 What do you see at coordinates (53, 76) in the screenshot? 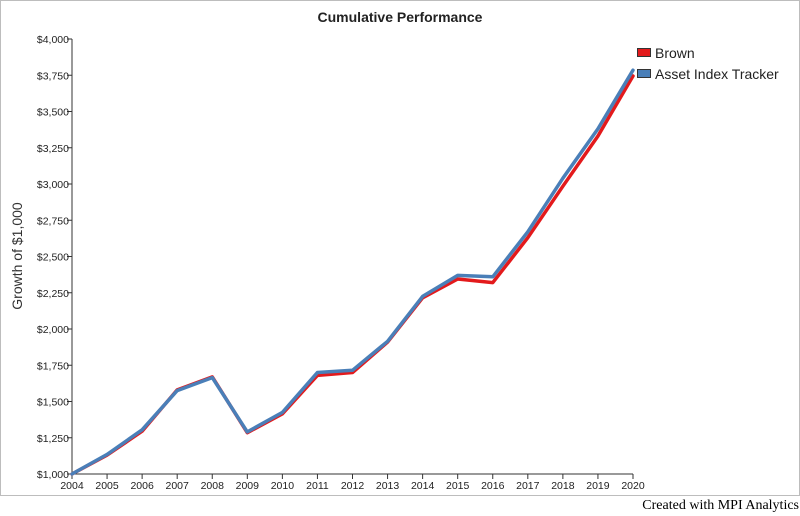
I see `y-tick-label: $3,750` at bounding box center [53, 76].